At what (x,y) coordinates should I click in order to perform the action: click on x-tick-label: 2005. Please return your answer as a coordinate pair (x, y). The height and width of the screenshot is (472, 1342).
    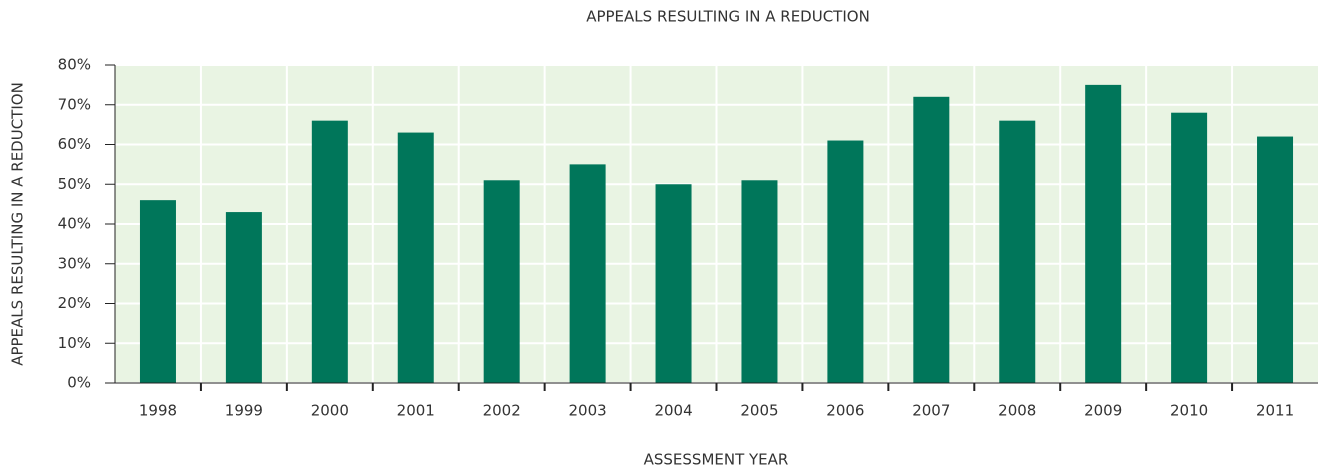
    Looking at the image, I should click on (759, 411).